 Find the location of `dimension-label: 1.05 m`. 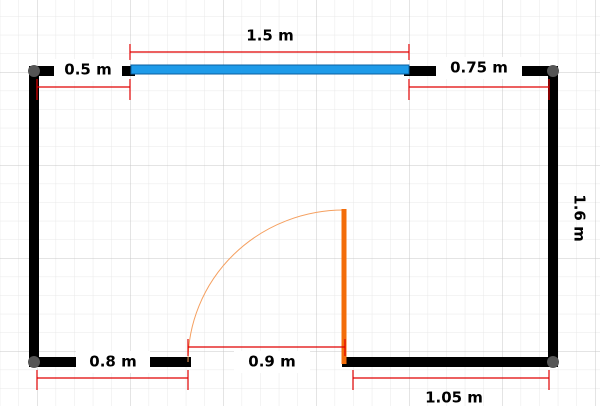

dimension-label: 1.05 m is located at coordinates (454, 397).